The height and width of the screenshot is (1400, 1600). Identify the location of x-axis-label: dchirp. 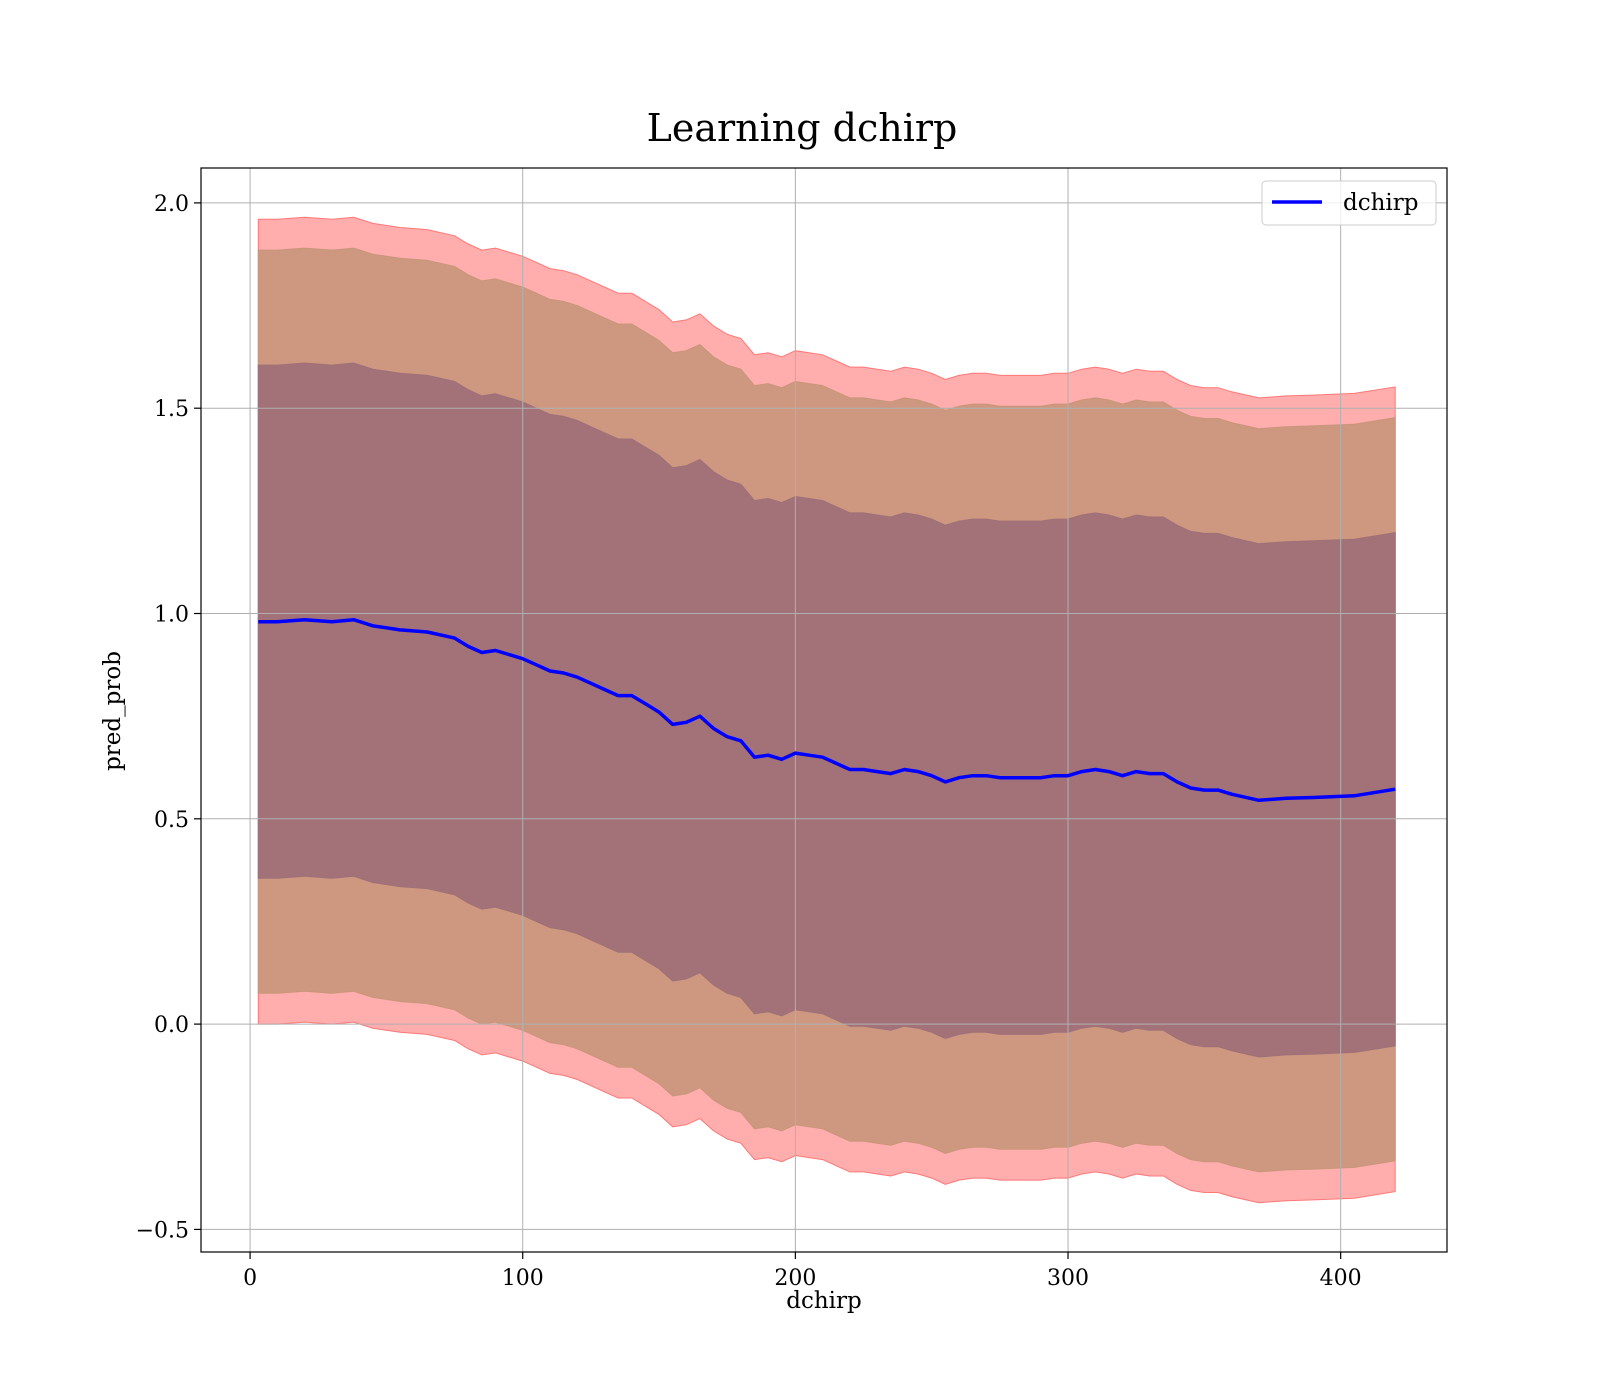
(824, 1301).